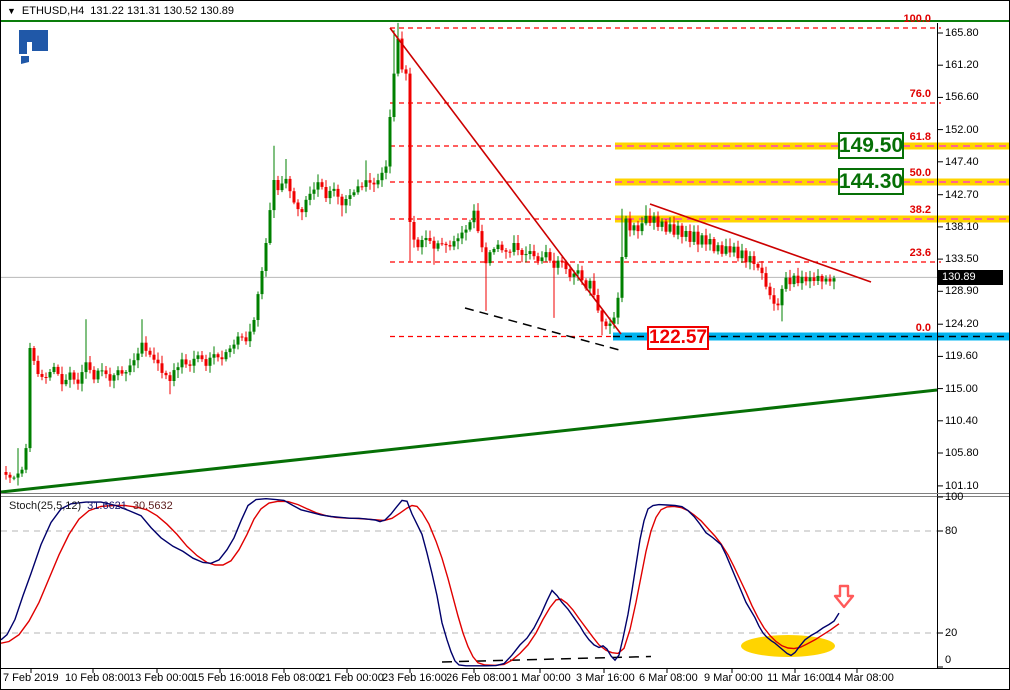 This screenshot has width=1010, height=690. Describe the element at coordinates (733, 678) in the screenshot. I see `time-axis-label: 9 Mar 00:00` at that location.